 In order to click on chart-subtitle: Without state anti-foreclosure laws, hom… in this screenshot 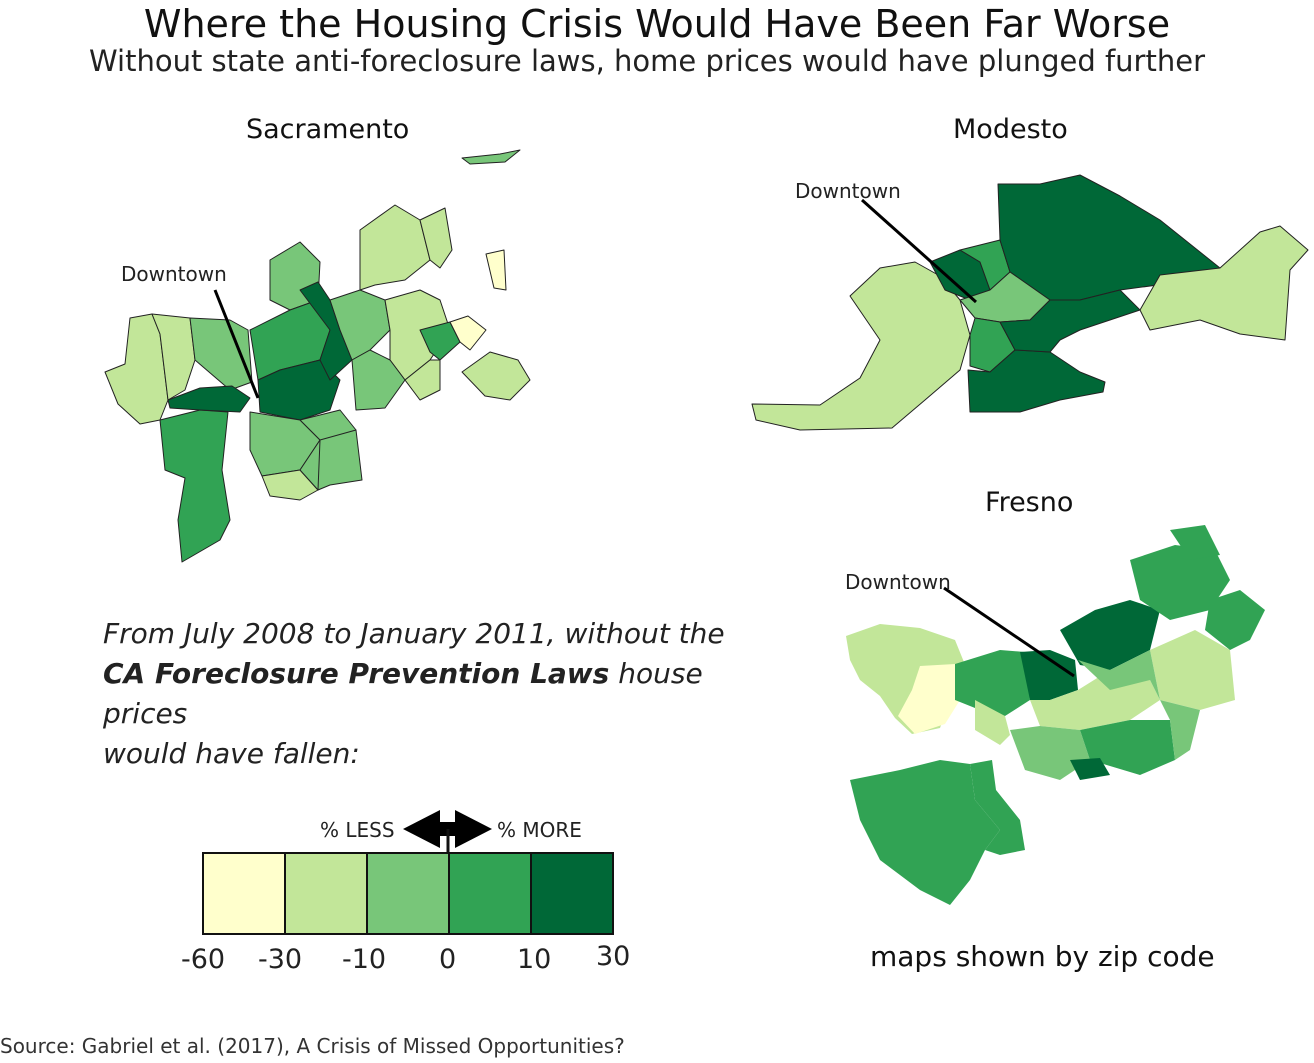, I will do `click(647, 61)`.